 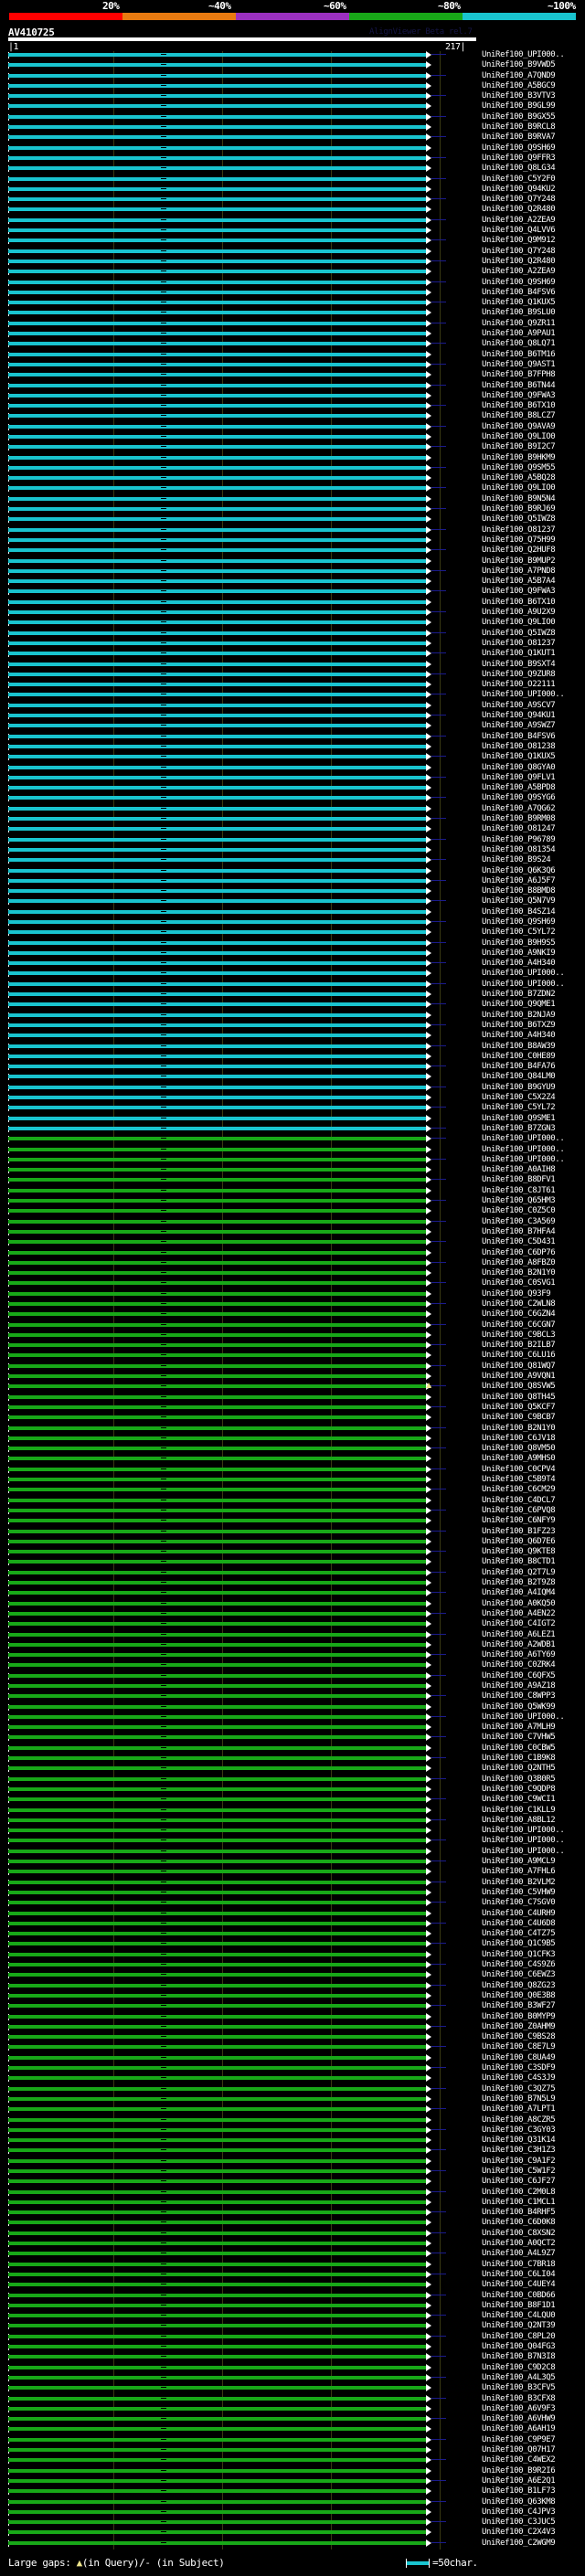 I want to click on hit-label: UniRef100_A4H340, so click(x=519, y=964).